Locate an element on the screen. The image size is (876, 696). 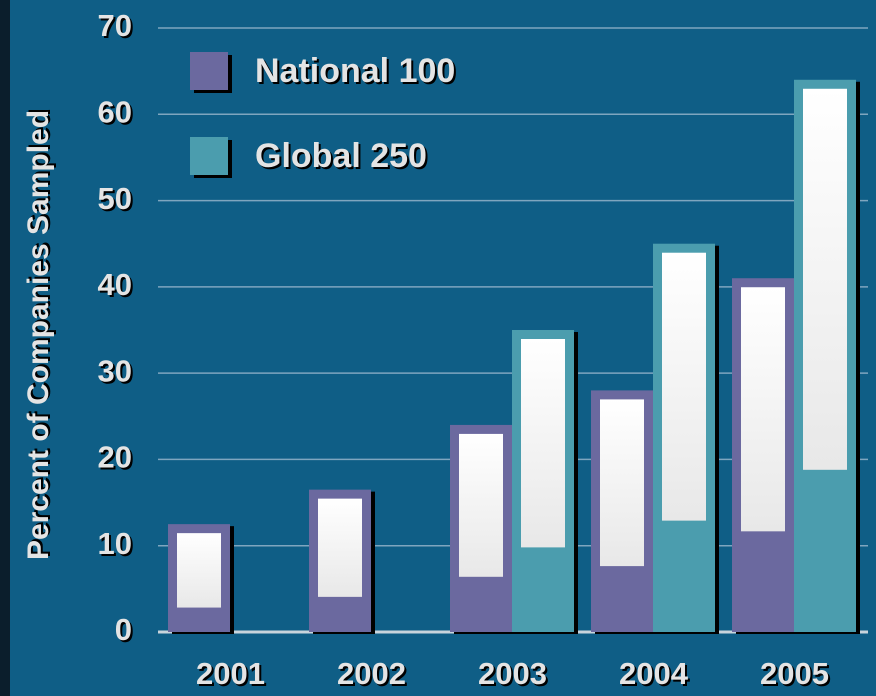
y-tick-label: 20 is located at coordinates (115, 457).